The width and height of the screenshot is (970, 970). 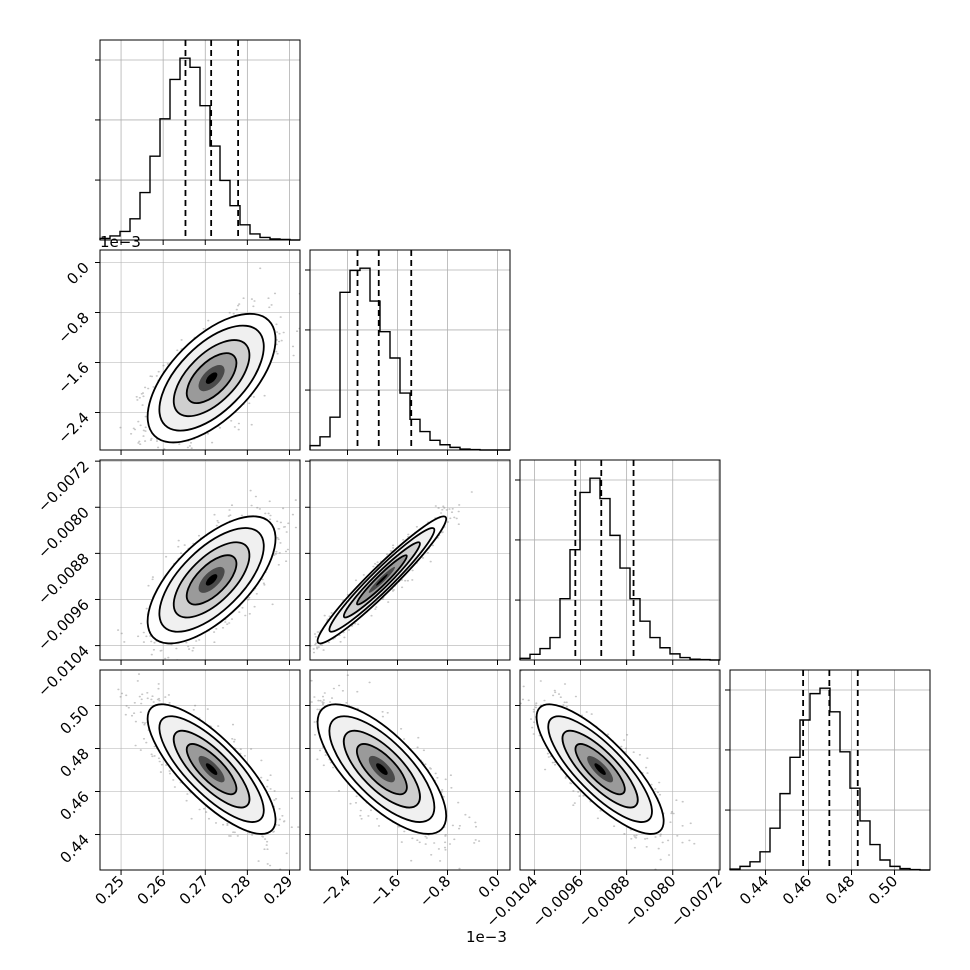 I want to click on x-tick-label: 0.46, so click(x=797, y=890).